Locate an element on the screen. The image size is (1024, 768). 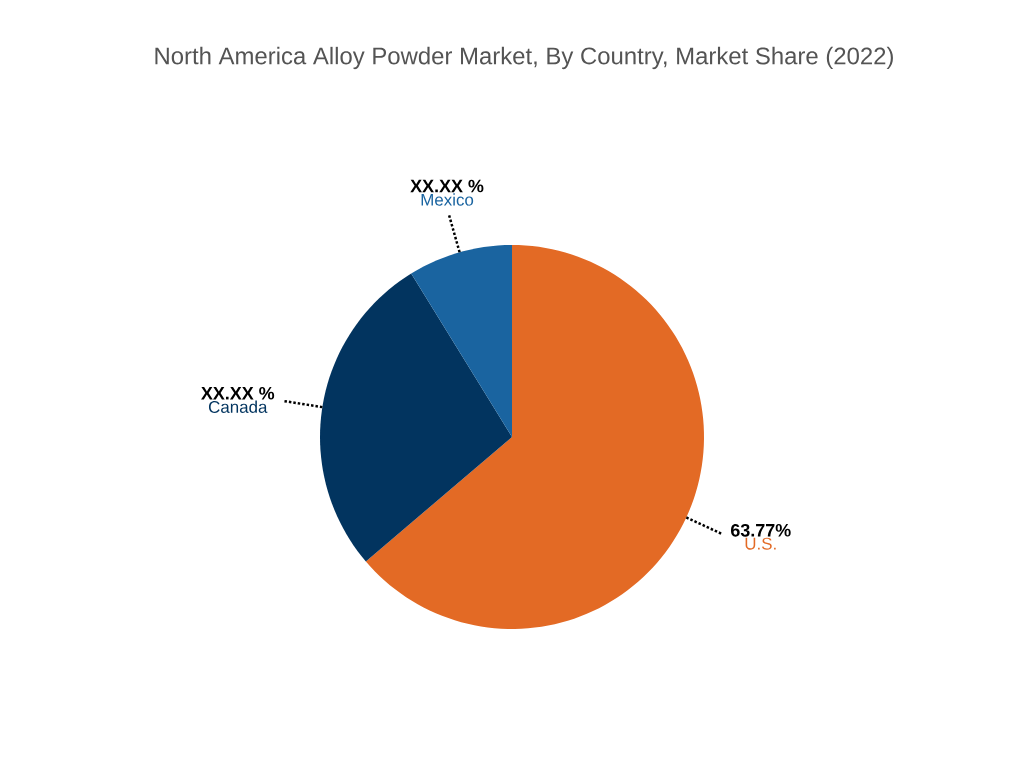
slice-label: U.S. is located at coordinates (760, 543).